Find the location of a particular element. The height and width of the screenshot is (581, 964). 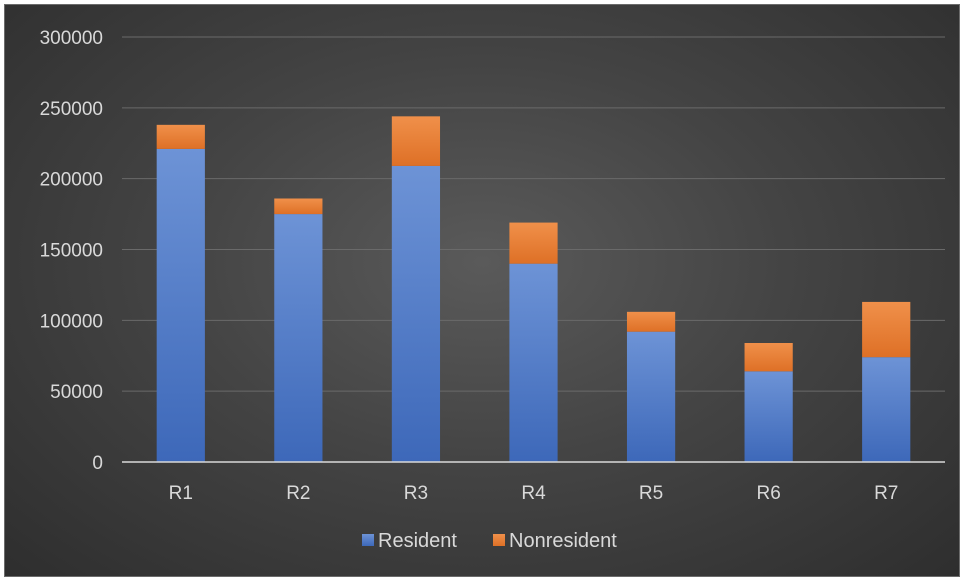

y-tick-label: 150000 is located at coordinates (71, 251).